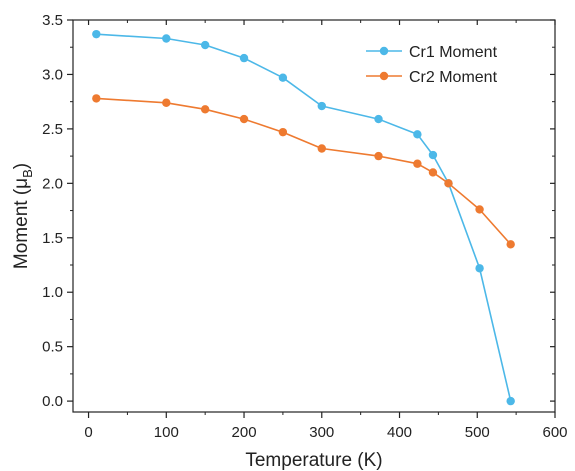  What do you see at coordinates (52, 401) in the screenshot?
I see `y-tick-label: 0.0` at bounding box center [52, 401].